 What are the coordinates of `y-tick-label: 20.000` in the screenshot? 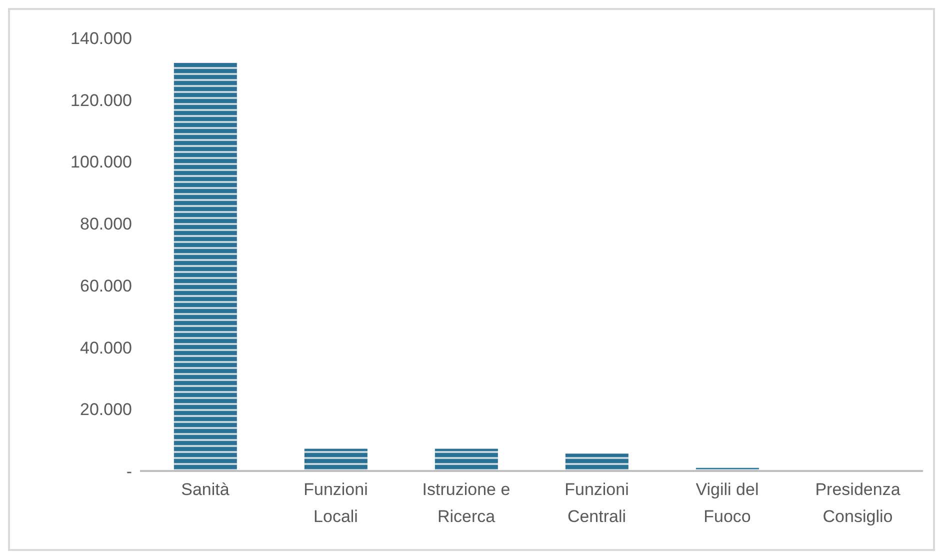 It's located at (106, 410).